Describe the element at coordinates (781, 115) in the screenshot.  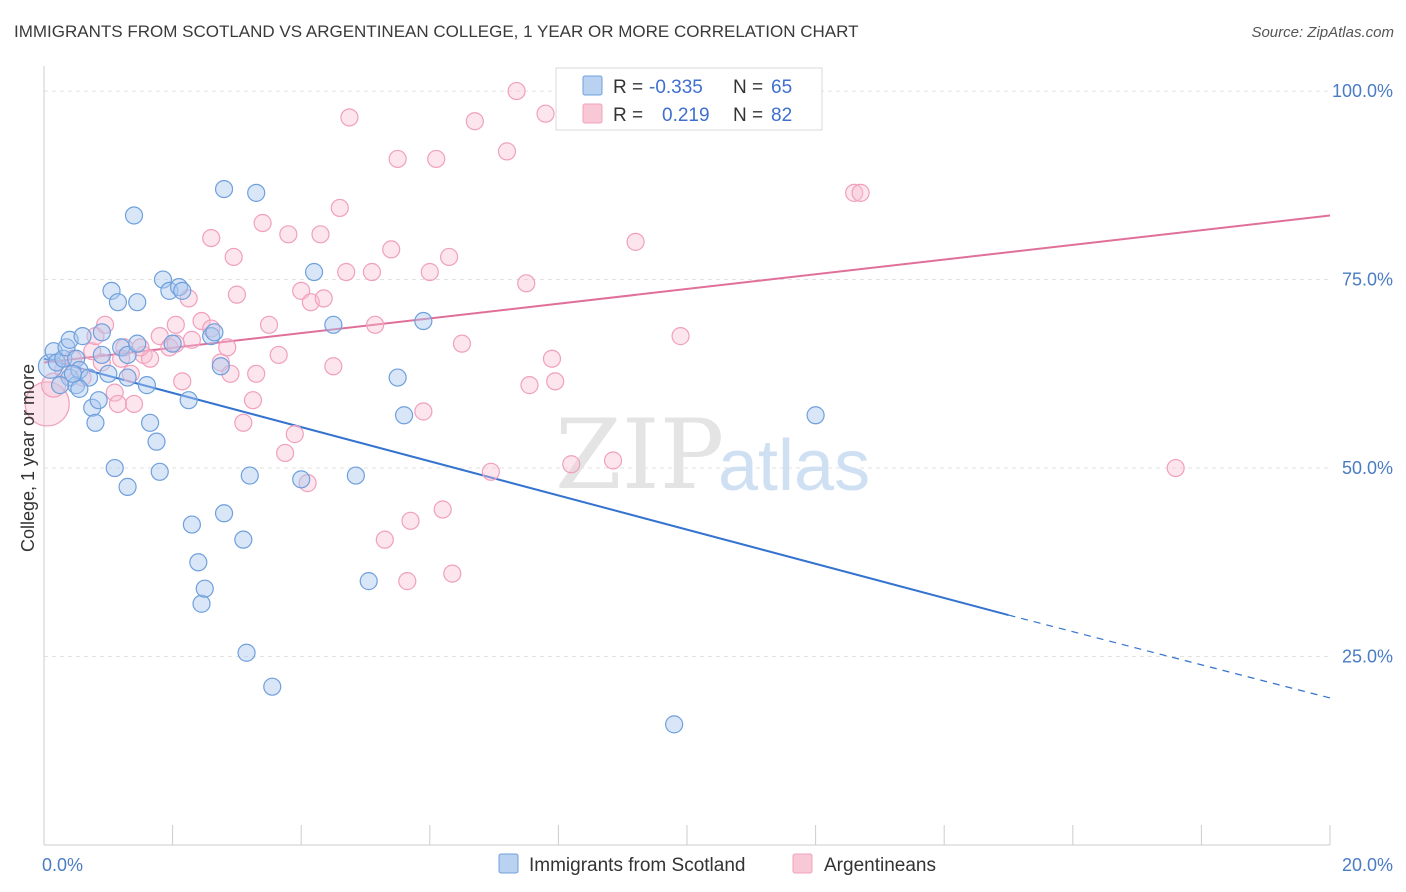
I see `legend-pink-n-value: 82` at that location.